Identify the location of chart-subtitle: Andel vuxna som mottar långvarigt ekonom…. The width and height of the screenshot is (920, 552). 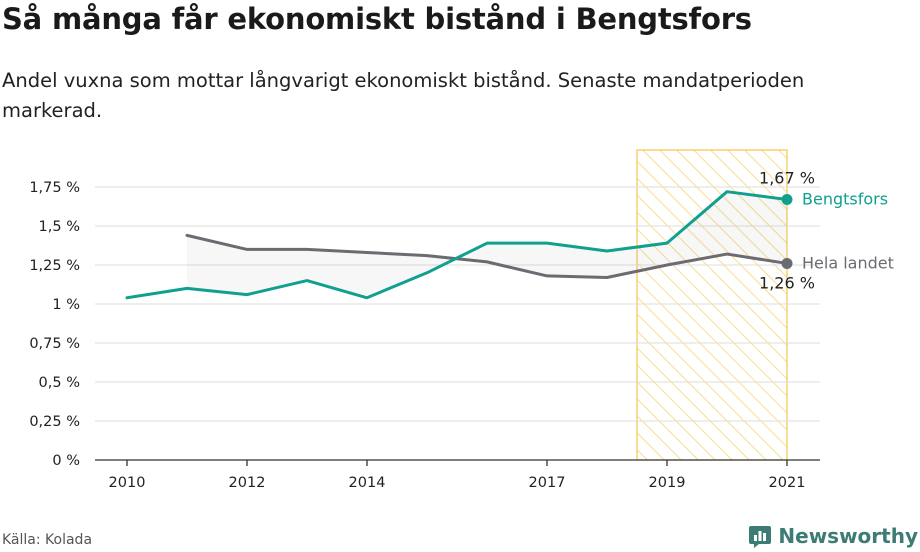
(403, 95).